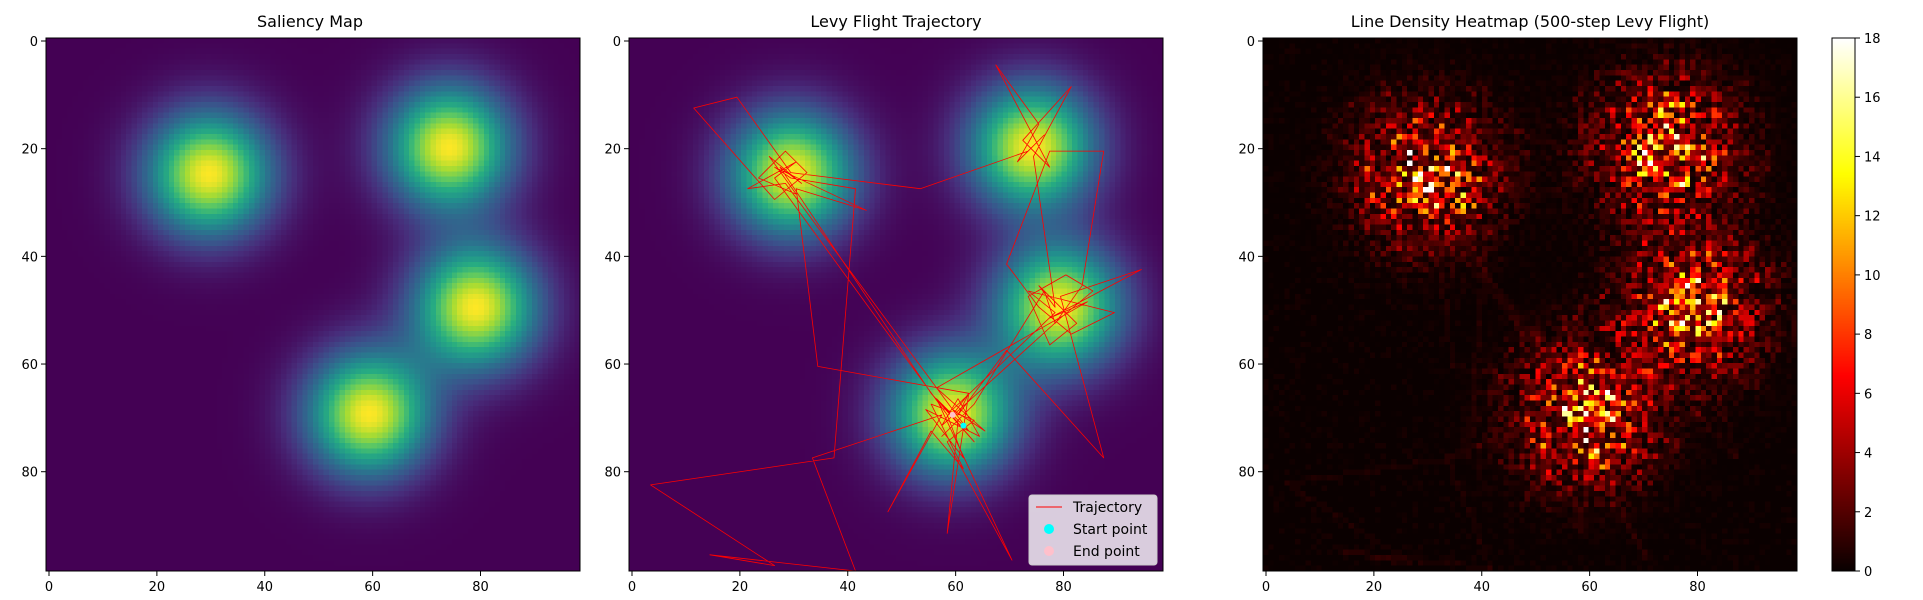 This screenshot has height=600, width=1923. Describe the element at coordinates (1872, 157) in the screenshot. I see `colorbar-tick-label: 14` at that location.